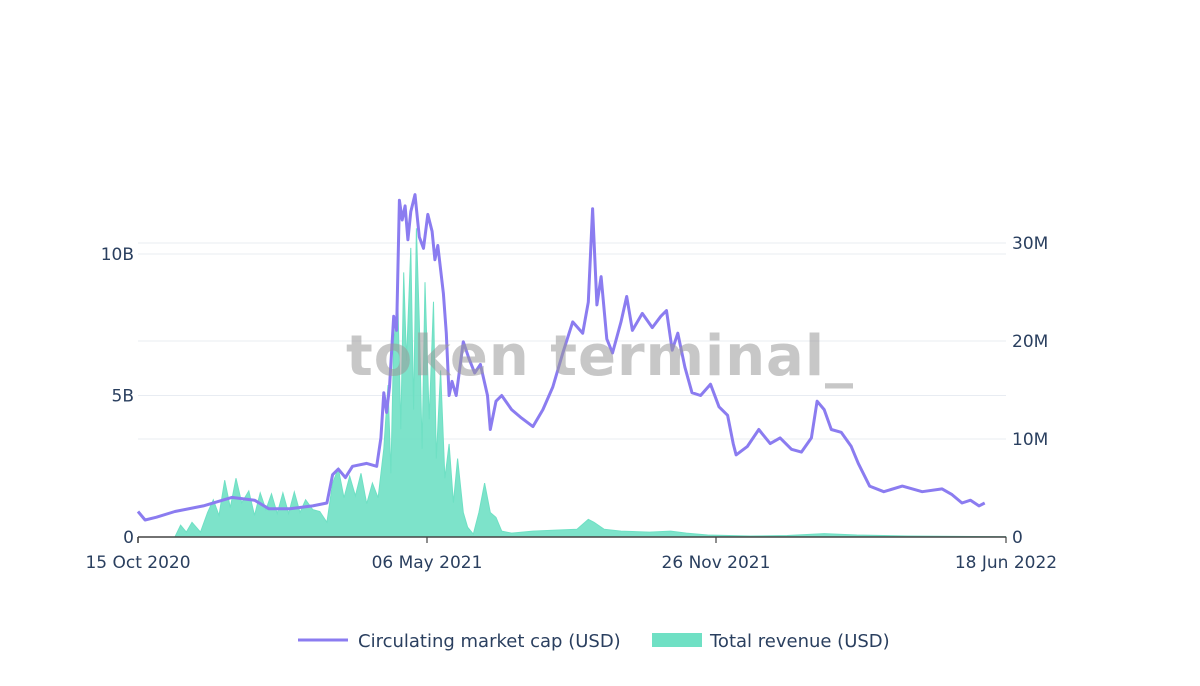 This screenshot has width=1200, height=686. I want to click on y-right-tick-label: 10M, so click(1030, 440).